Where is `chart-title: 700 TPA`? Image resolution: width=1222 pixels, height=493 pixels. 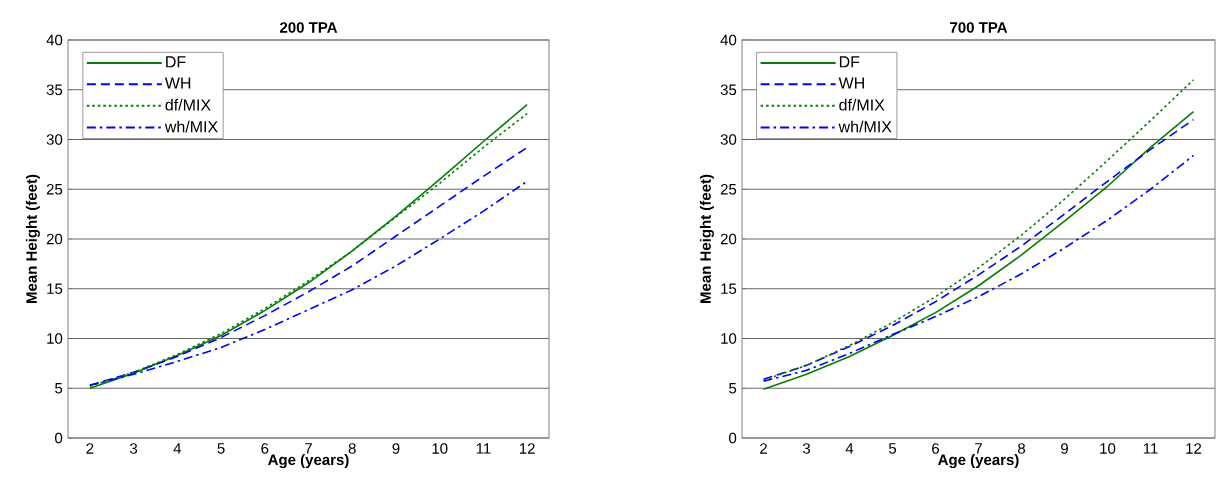
chart-title: 700 TPA is located at coordinates (979, 27).